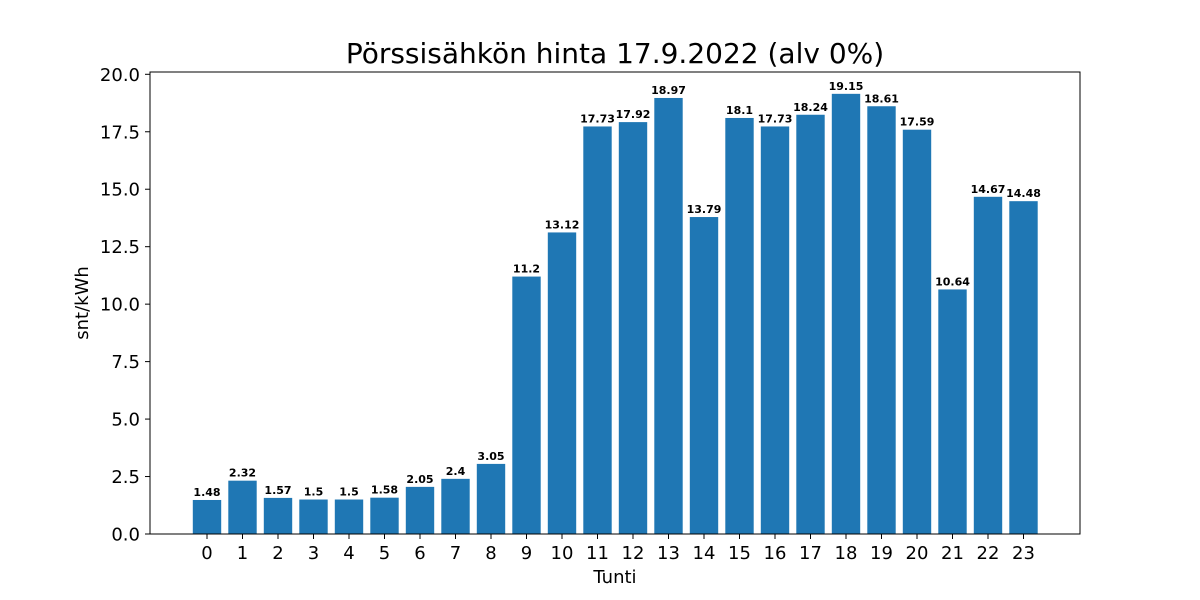 Image resolution: width=1200 pixels, height=600 pixels. Describe the element at coordinates (562, 553) in the screenshot. I see `x-tick-label: 10` at that location.